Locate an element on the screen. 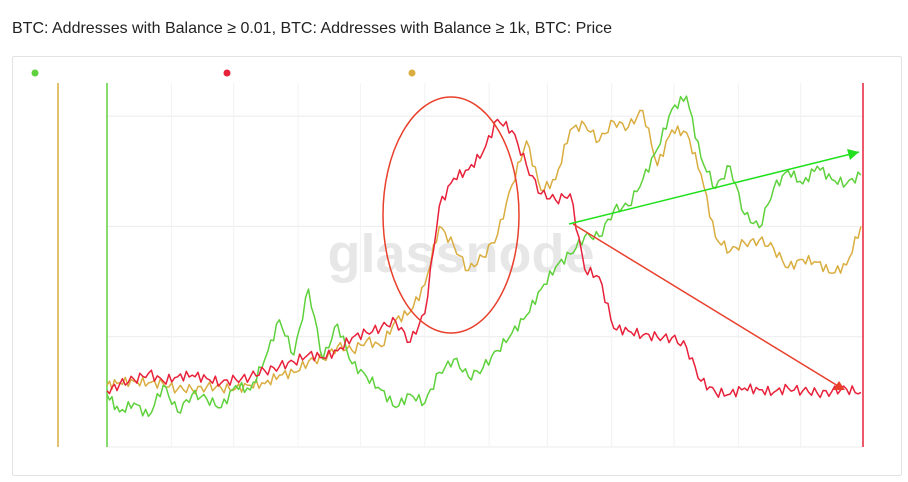 The image size is (908, 482). annotation-arrow-green is located at coordinates (714, 188).